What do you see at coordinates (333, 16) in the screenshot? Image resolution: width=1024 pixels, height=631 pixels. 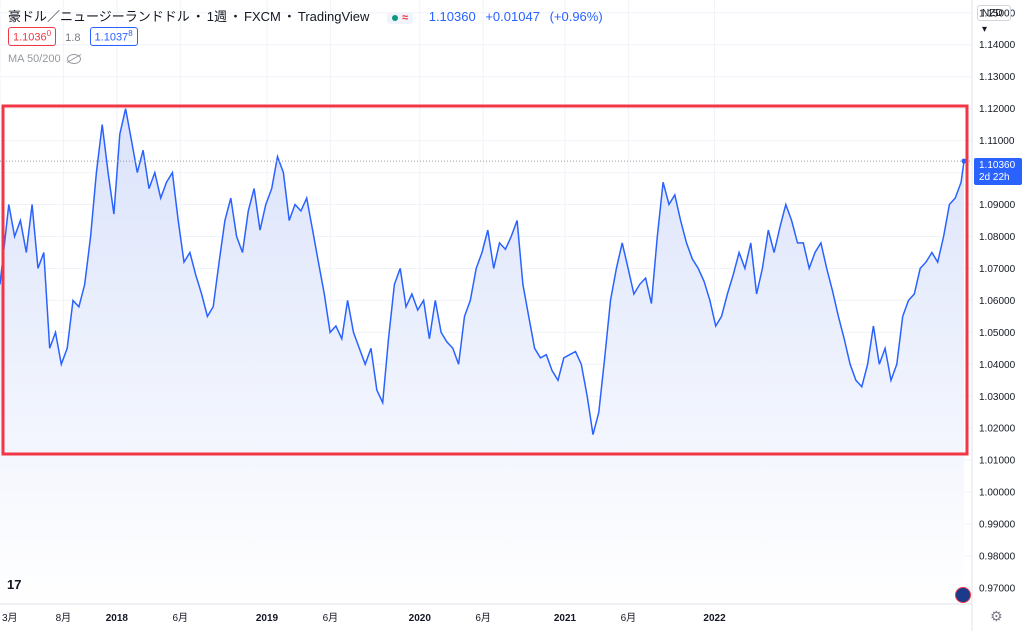 I see `provider-label: TradingView` at bounding box center [333, 16].